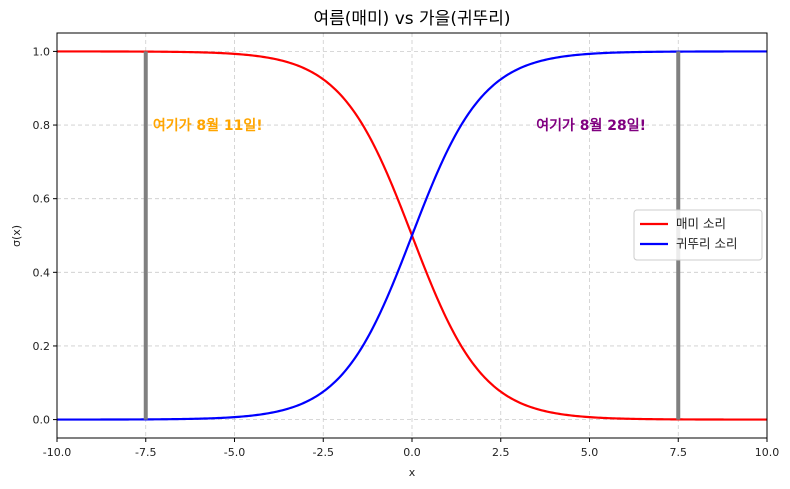 Image resolution: width=790 pixels, height=489 pixels. What do you see at coordinates (698, 235) in the screenshot?
I see `legend-box` at bounding box center [698, 235].